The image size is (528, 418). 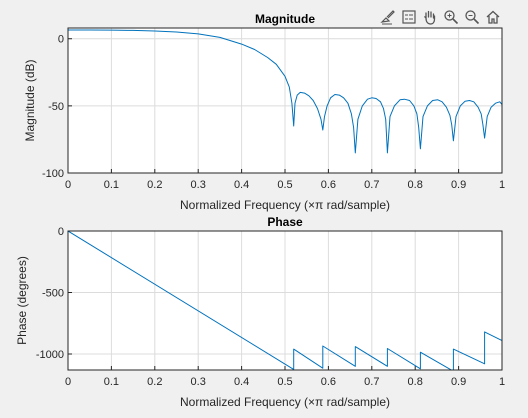 I want to click on axes-title: Magnitude, so click(x=285, y=19).